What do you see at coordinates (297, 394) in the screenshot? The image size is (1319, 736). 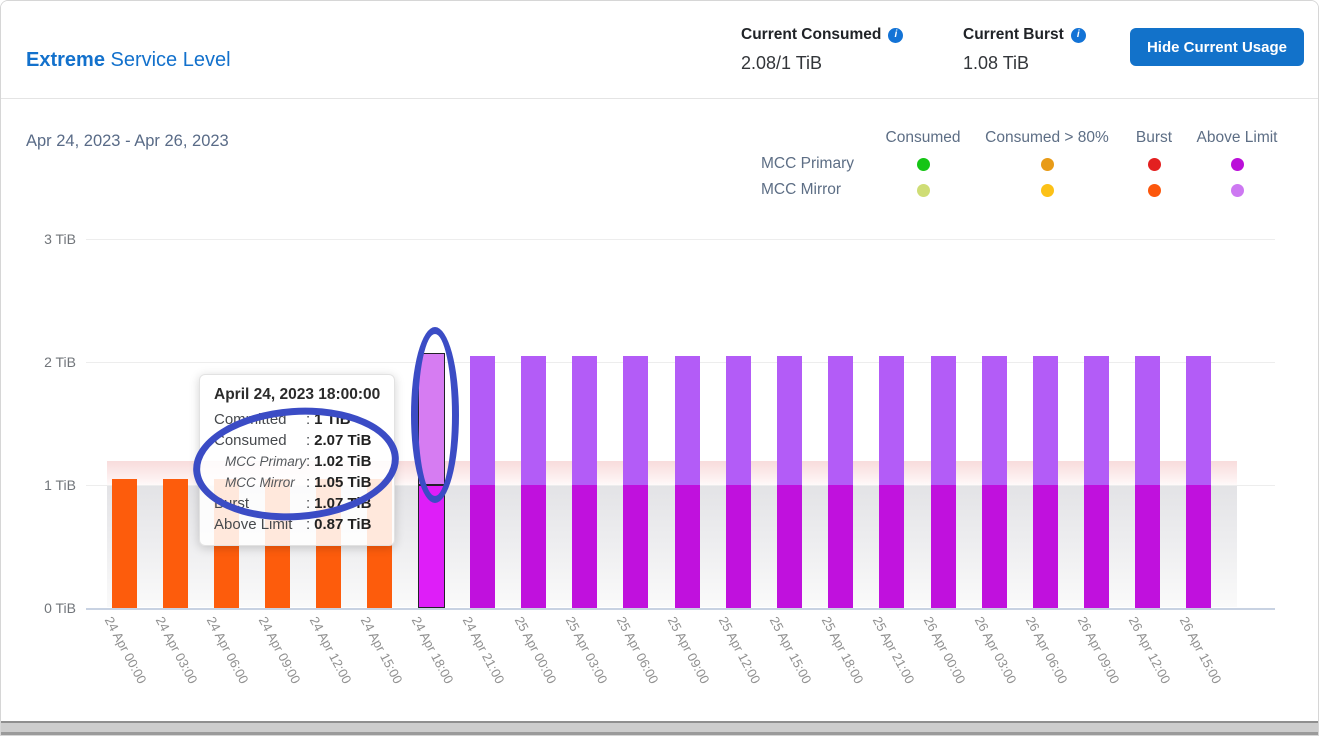 I see `tooltip-title: April 24, 2023 18:00:00` at bounding box center [297, 394].